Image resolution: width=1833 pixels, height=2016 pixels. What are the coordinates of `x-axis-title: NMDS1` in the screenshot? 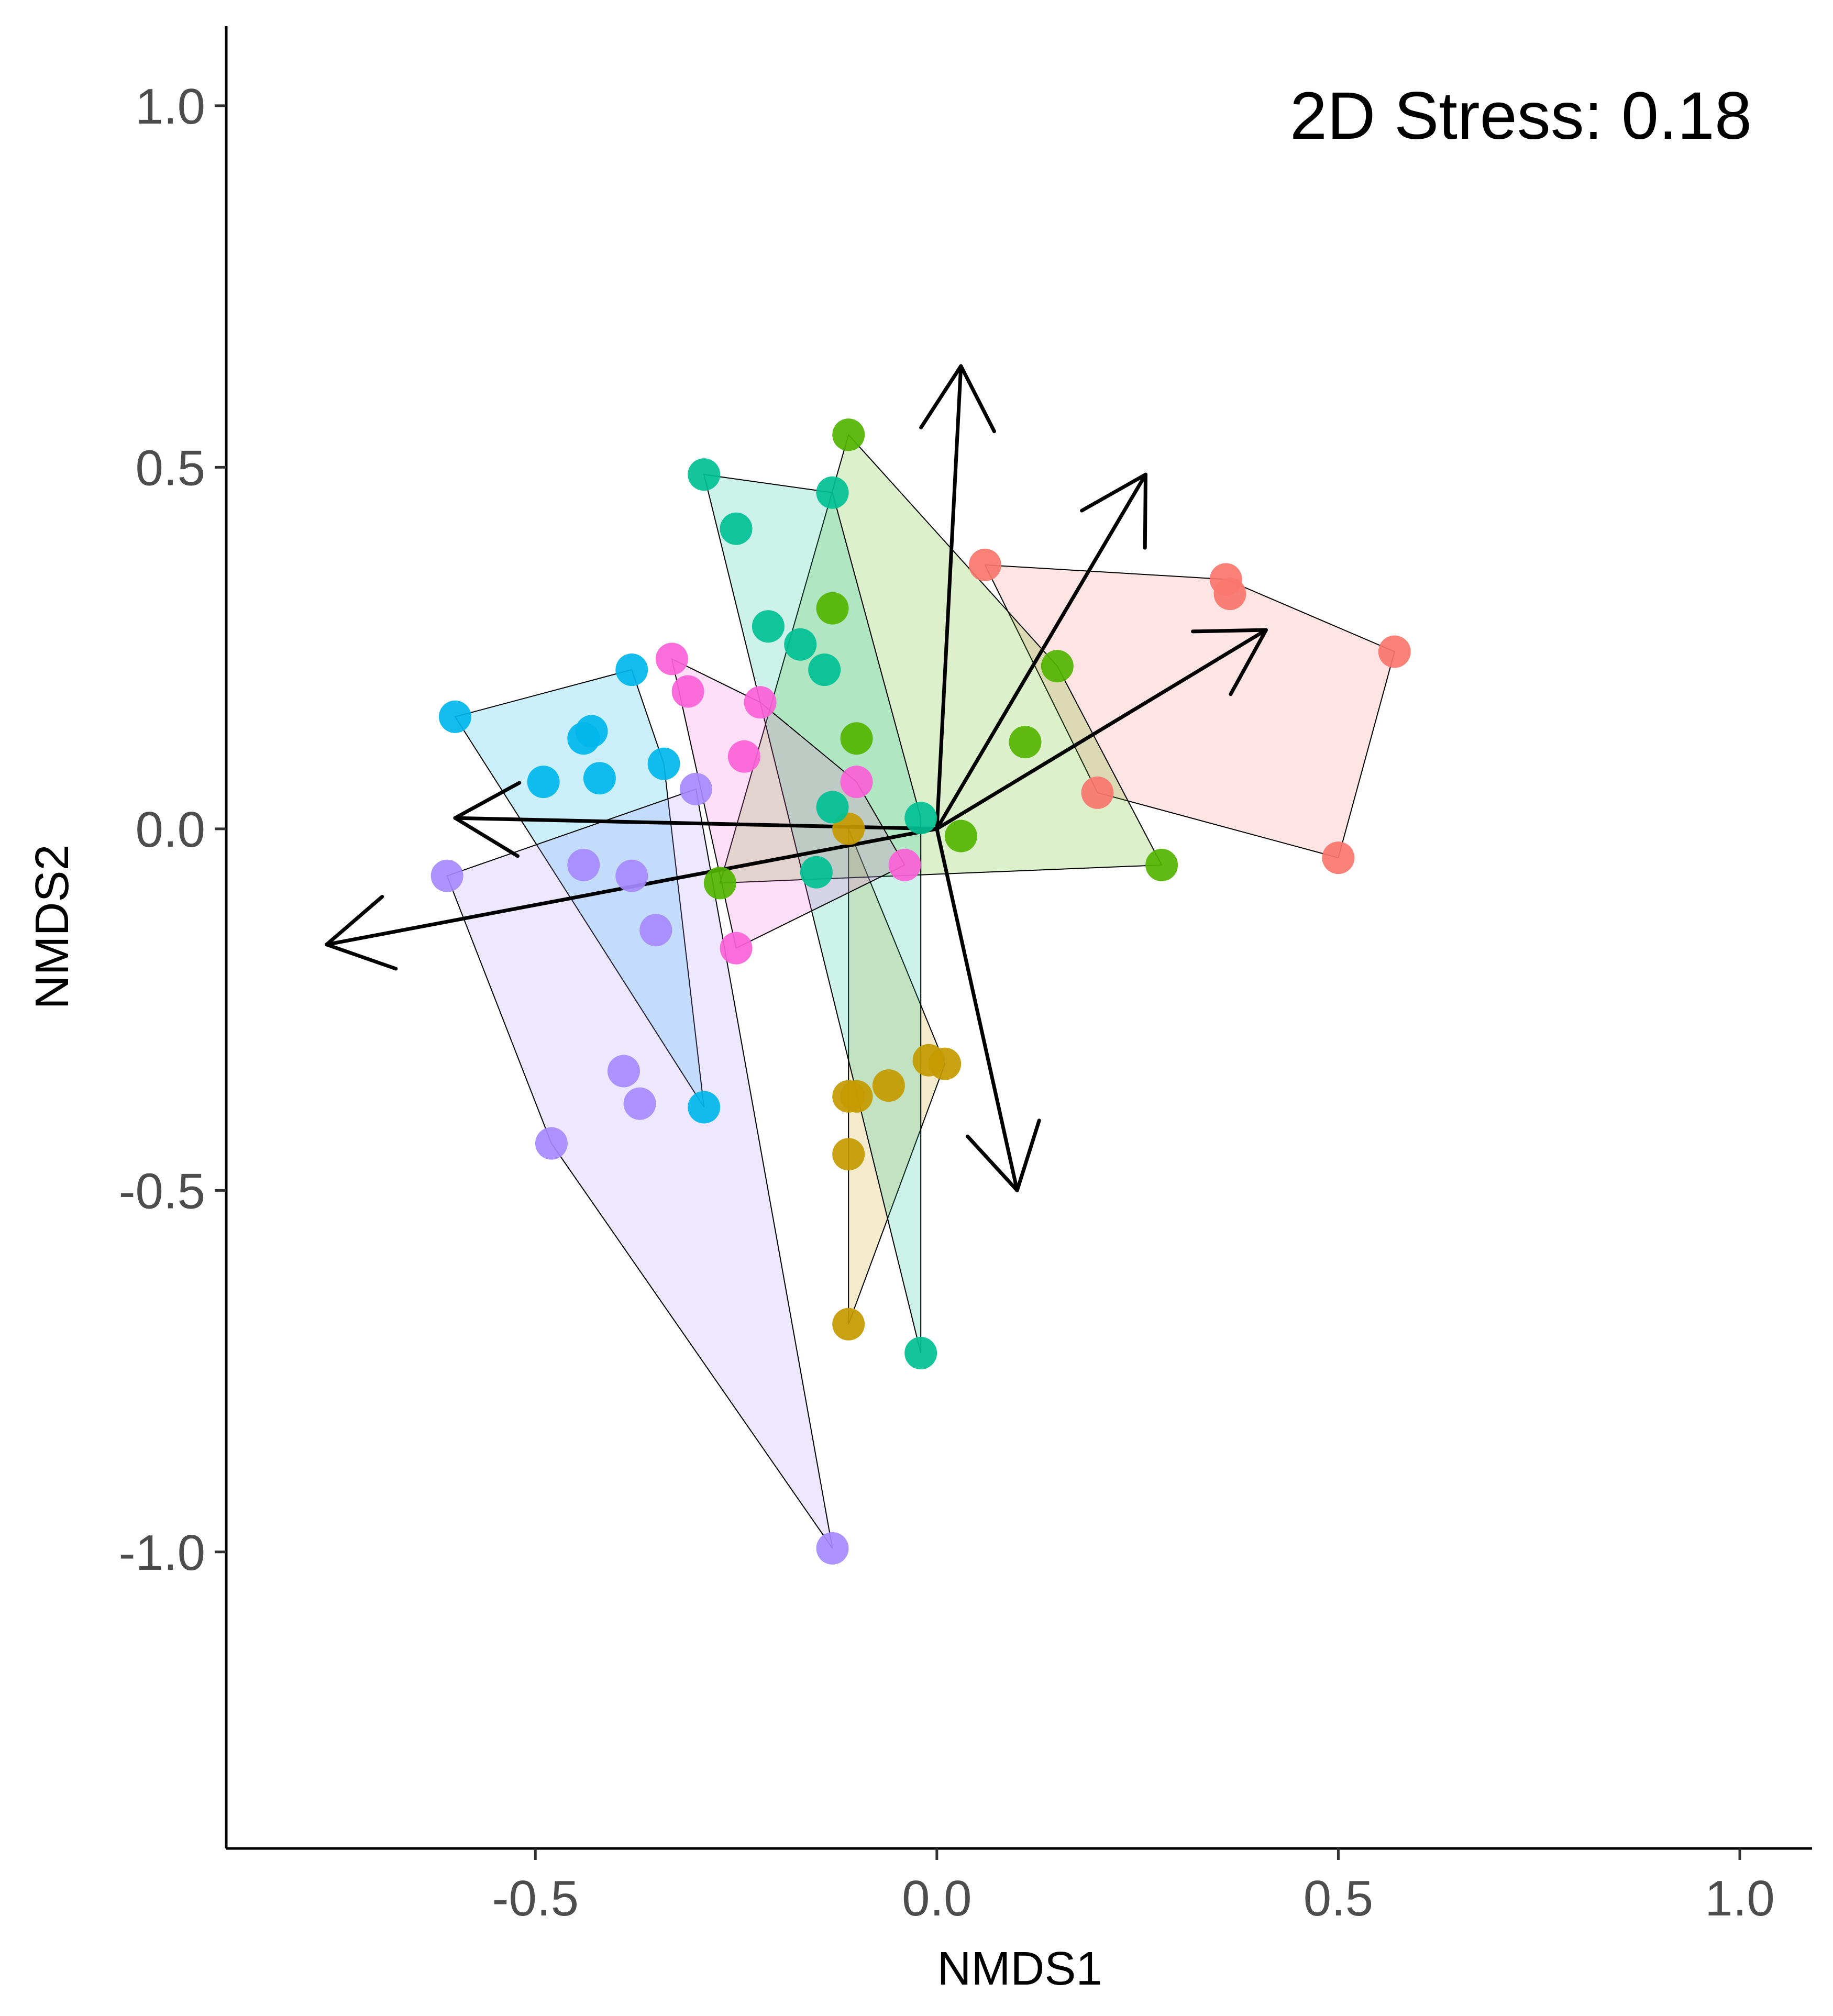 It's located at (1019, 1969).